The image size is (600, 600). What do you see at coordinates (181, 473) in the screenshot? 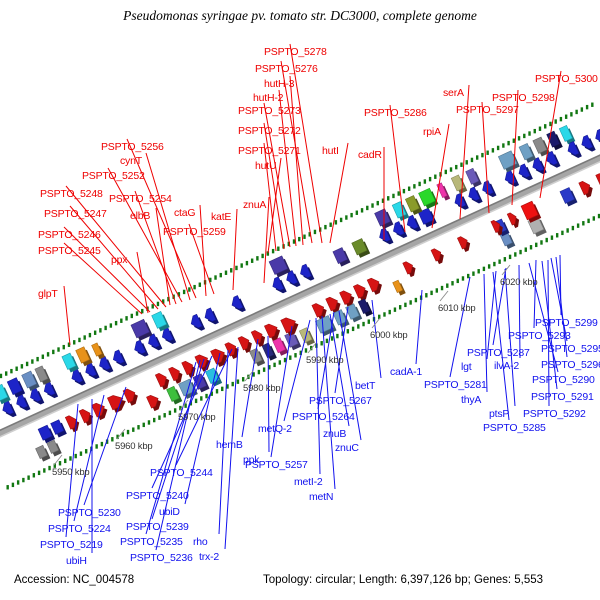
I see `gene-label-reverse: PSPTO_5244` at bounding box center [181, 473].